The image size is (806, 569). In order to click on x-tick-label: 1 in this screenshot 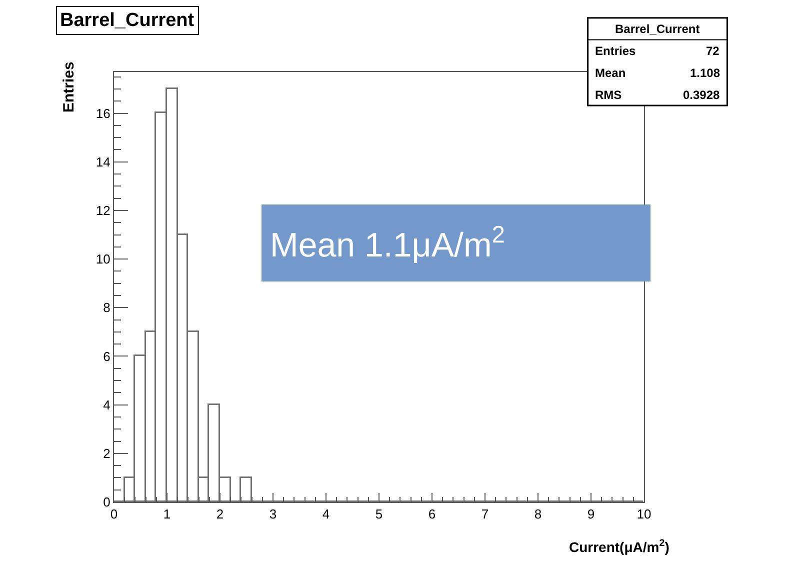, I will do `click(167, 514)`.